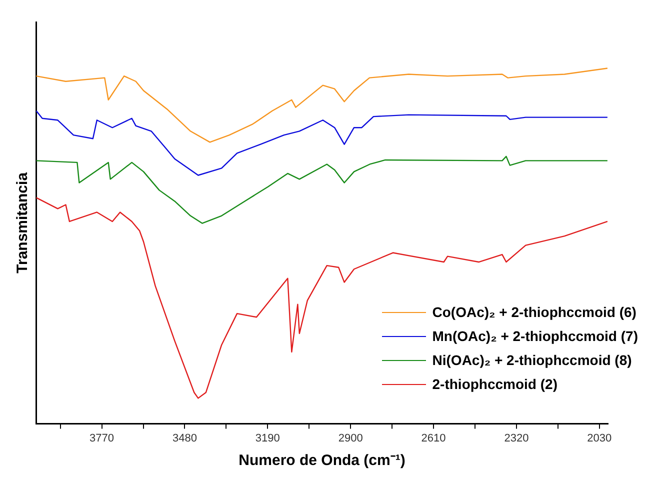  What do you see at coordinates (532, 360) in the screenshot?
I see `legend-label: Ni(OAc)₂ + 2-thiophccmoid (8)` at bounding box center [532, 360].